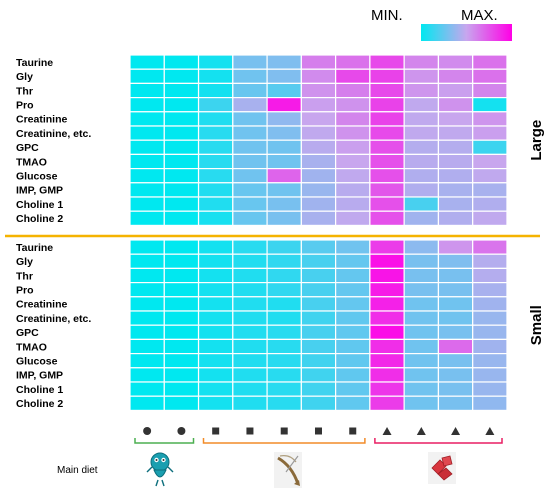 This screenshot has width=550, height=503. Describe the element at coordinates (34, 63) in the screenshot. I see `row-label: Taurine` at that location.